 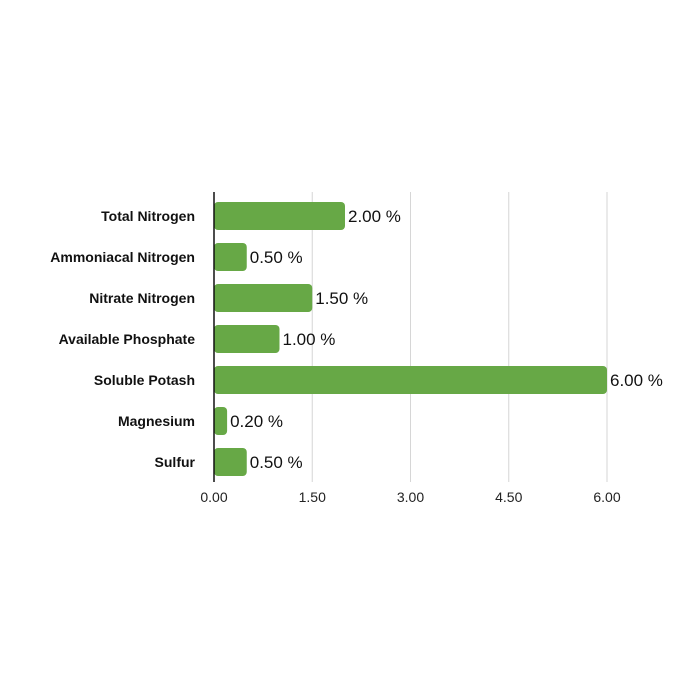 I want to click on data-label: 6.00 %, so click(x=636, y=380).